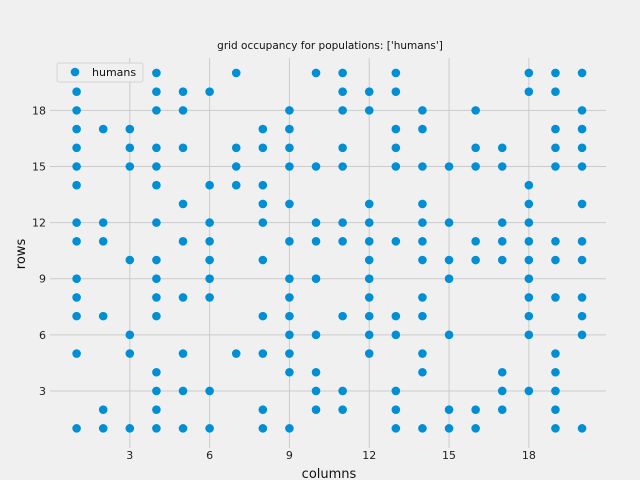 This screenshot has height=480, width=640. Describe the element at coordinates (114, 72) in the screenshot. I see `legend-label: humans` at that location.